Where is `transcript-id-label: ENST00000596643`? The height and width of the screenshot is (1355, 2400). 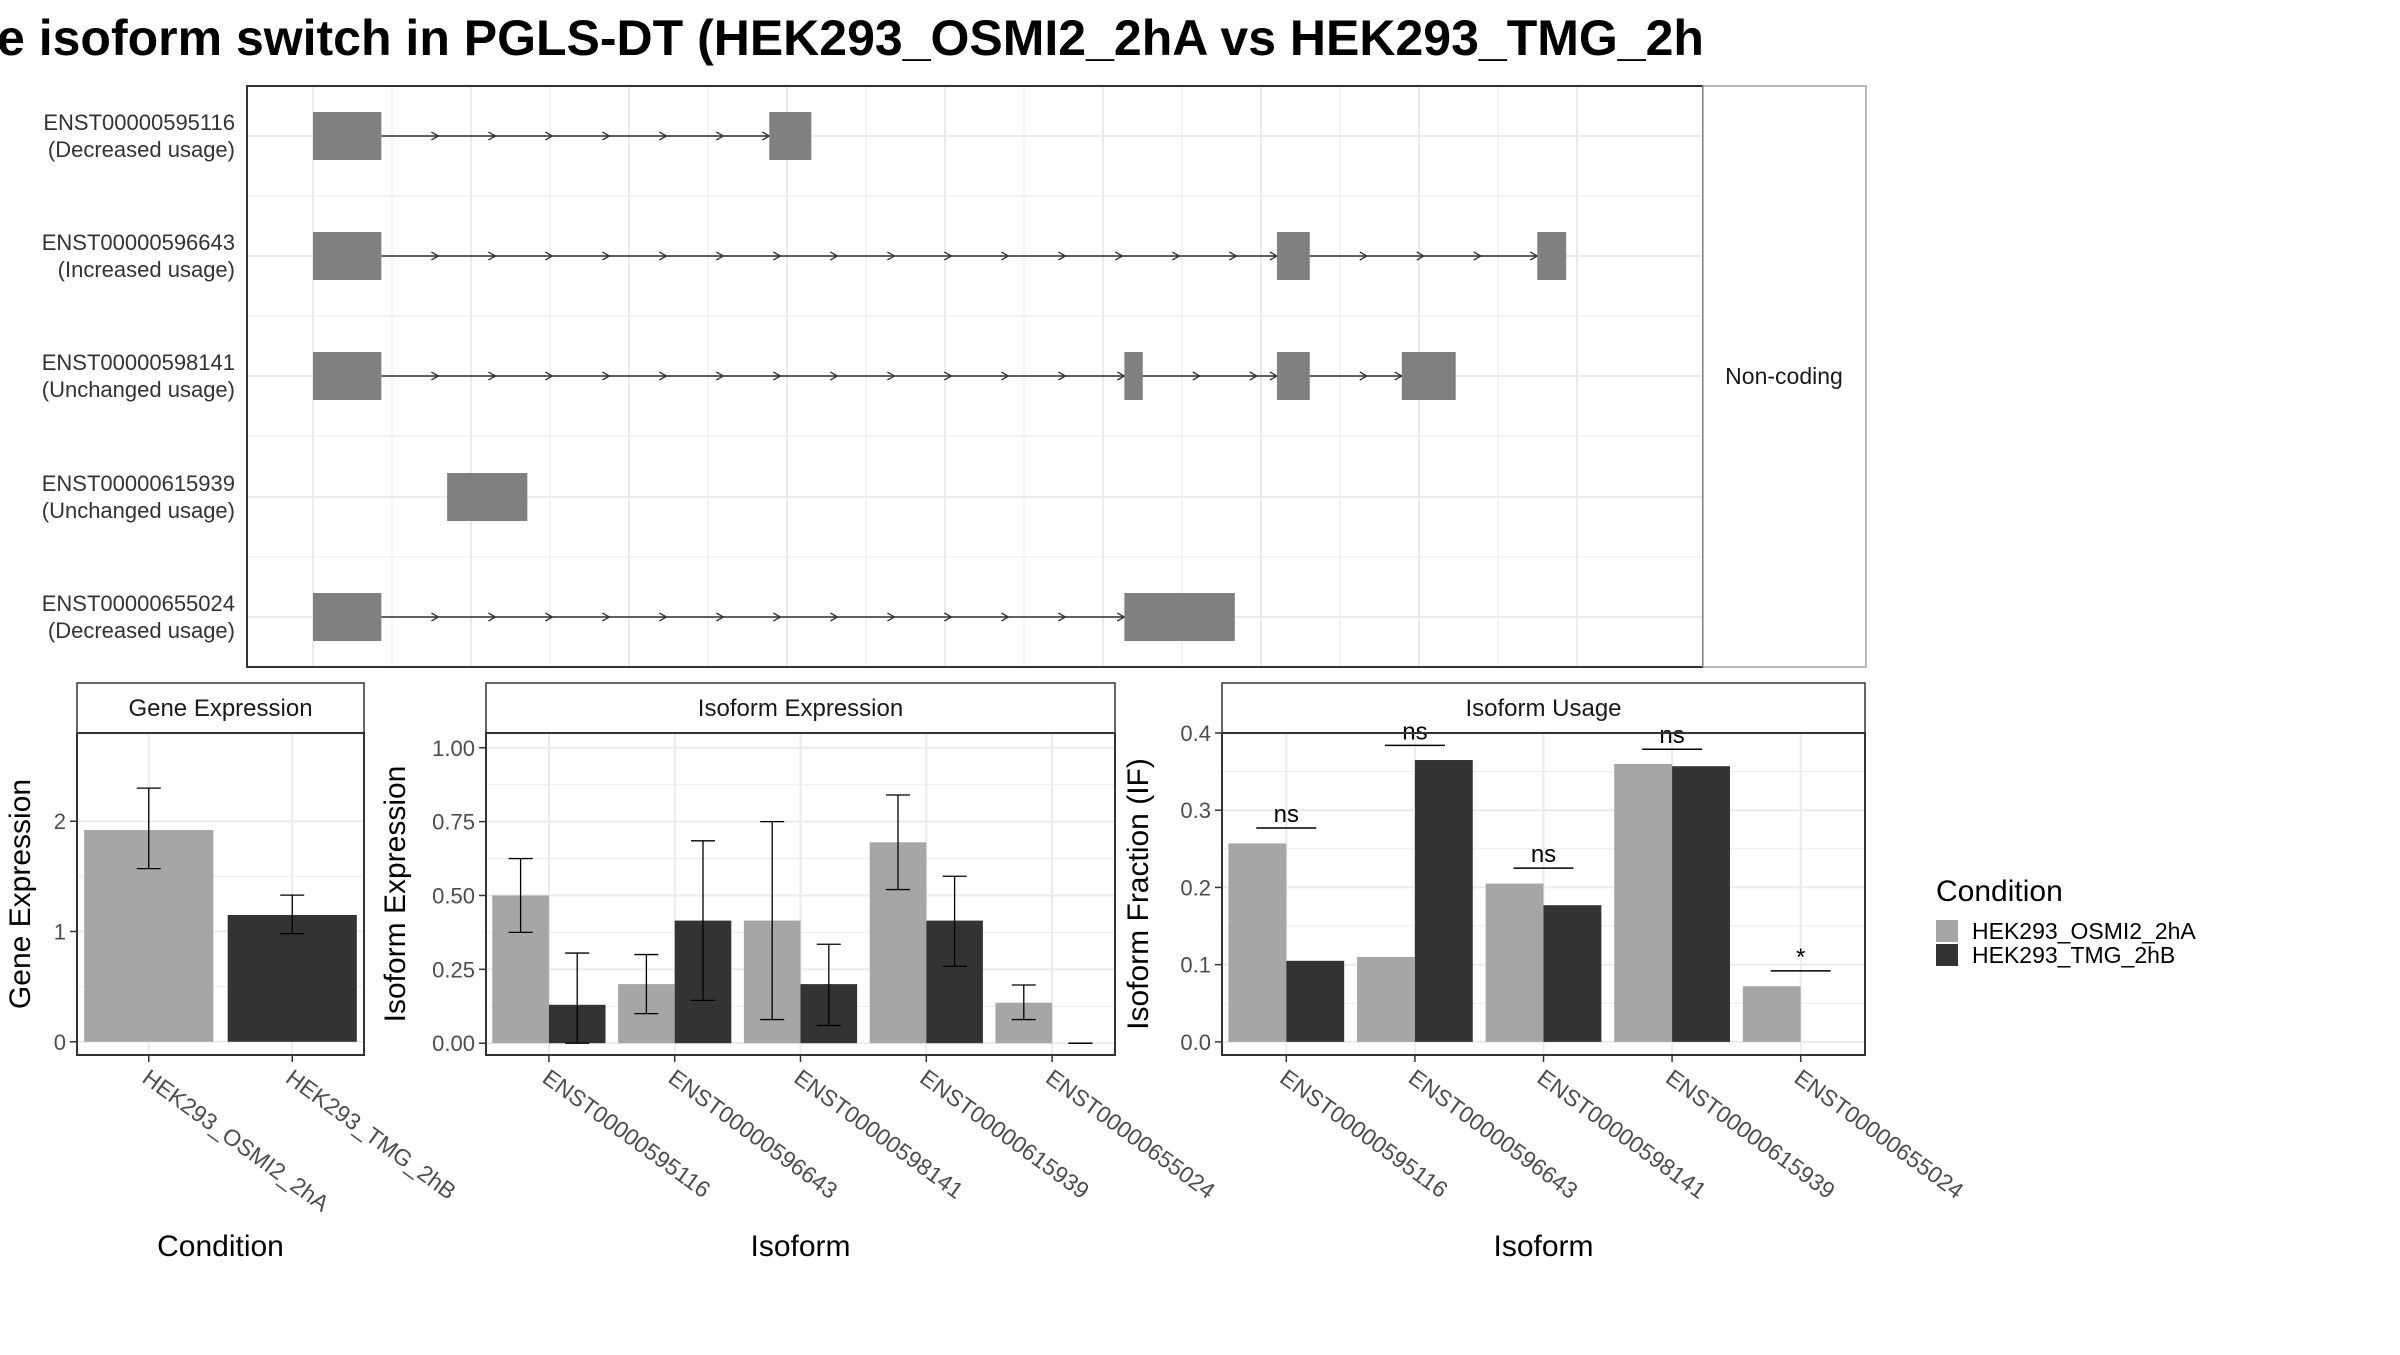 transcript-id-label: ENST00000596643 is located at coordinates (138, 242).